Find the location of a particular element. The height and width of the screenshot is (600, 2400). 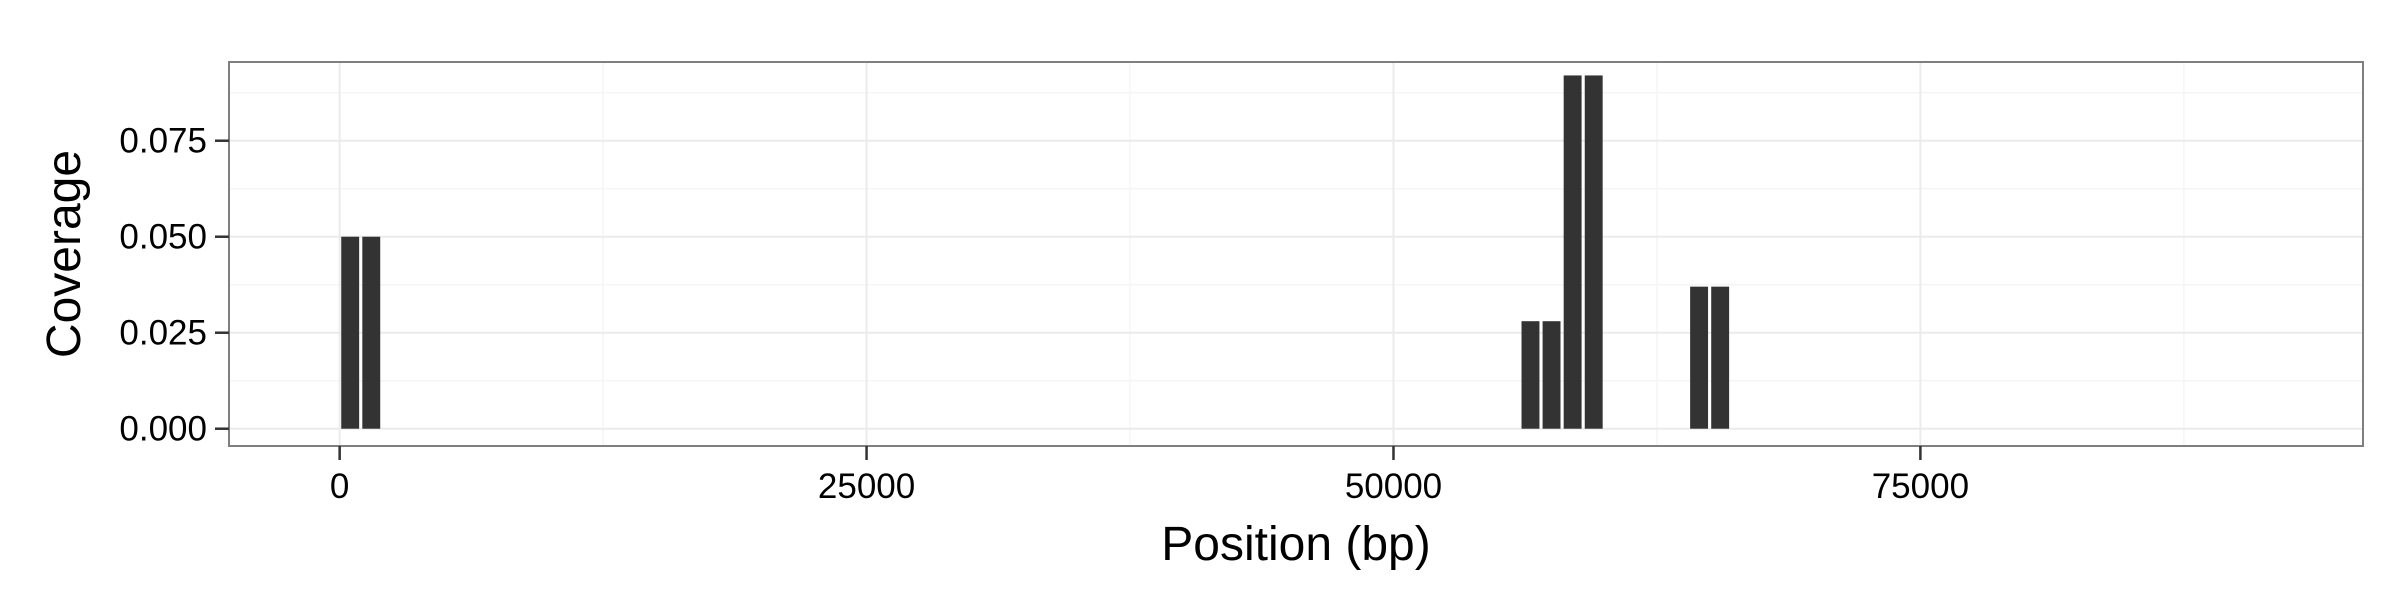

y-tick-label: 0.050 is located at coordinates (163, 237).